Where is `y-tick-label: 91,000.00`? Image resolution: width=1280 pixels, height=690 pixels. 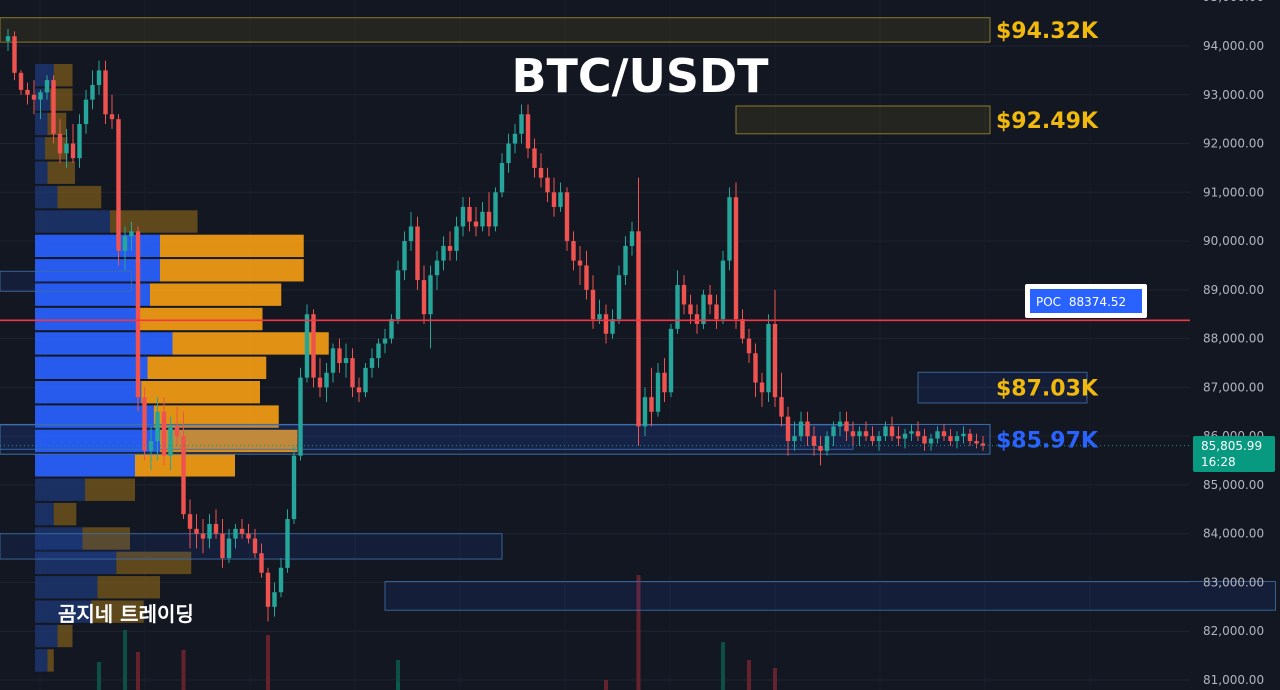 y-tick-label: 91,000.00 is located at coordinates (1233, 192).